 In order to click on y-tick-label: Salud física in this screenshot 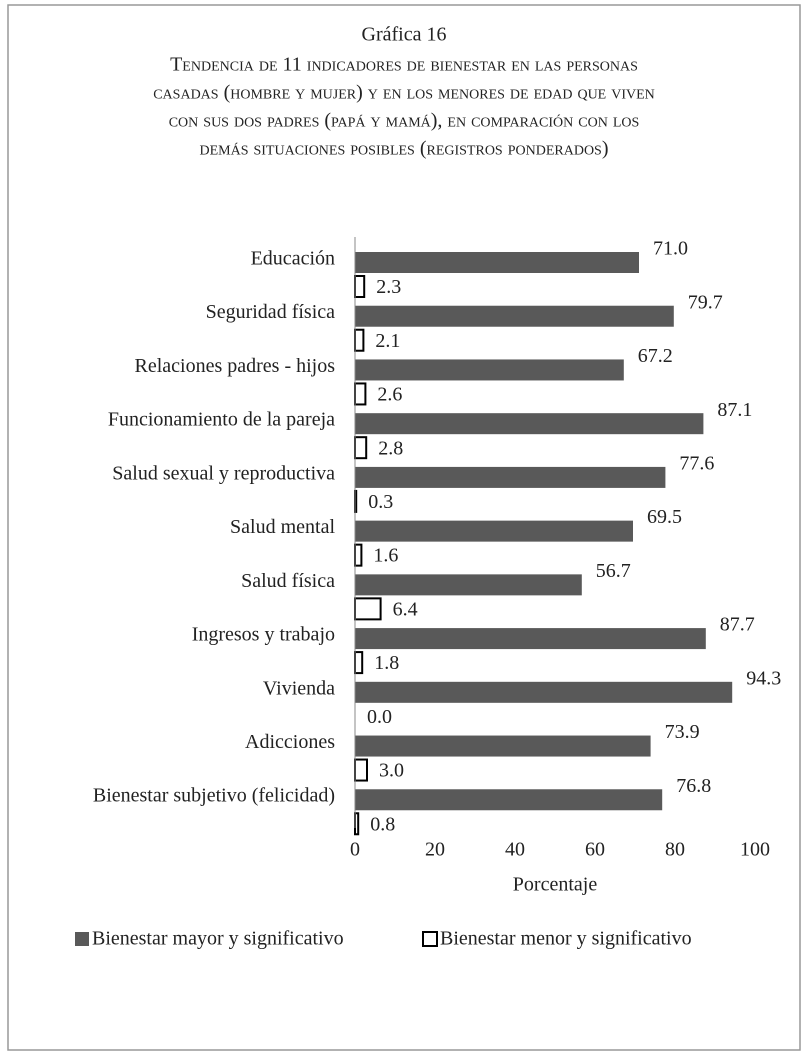, I will do `click(288, 581)`.